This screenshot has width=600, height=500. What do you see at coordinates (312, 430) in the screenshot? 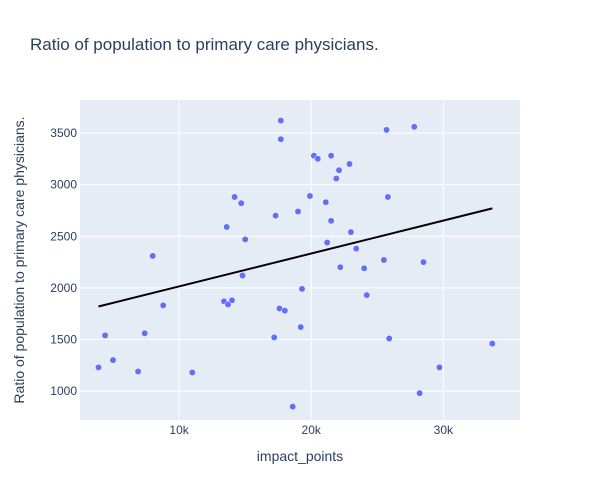
I see `x-tick-label: 20k` at bounding box center [312, 430].